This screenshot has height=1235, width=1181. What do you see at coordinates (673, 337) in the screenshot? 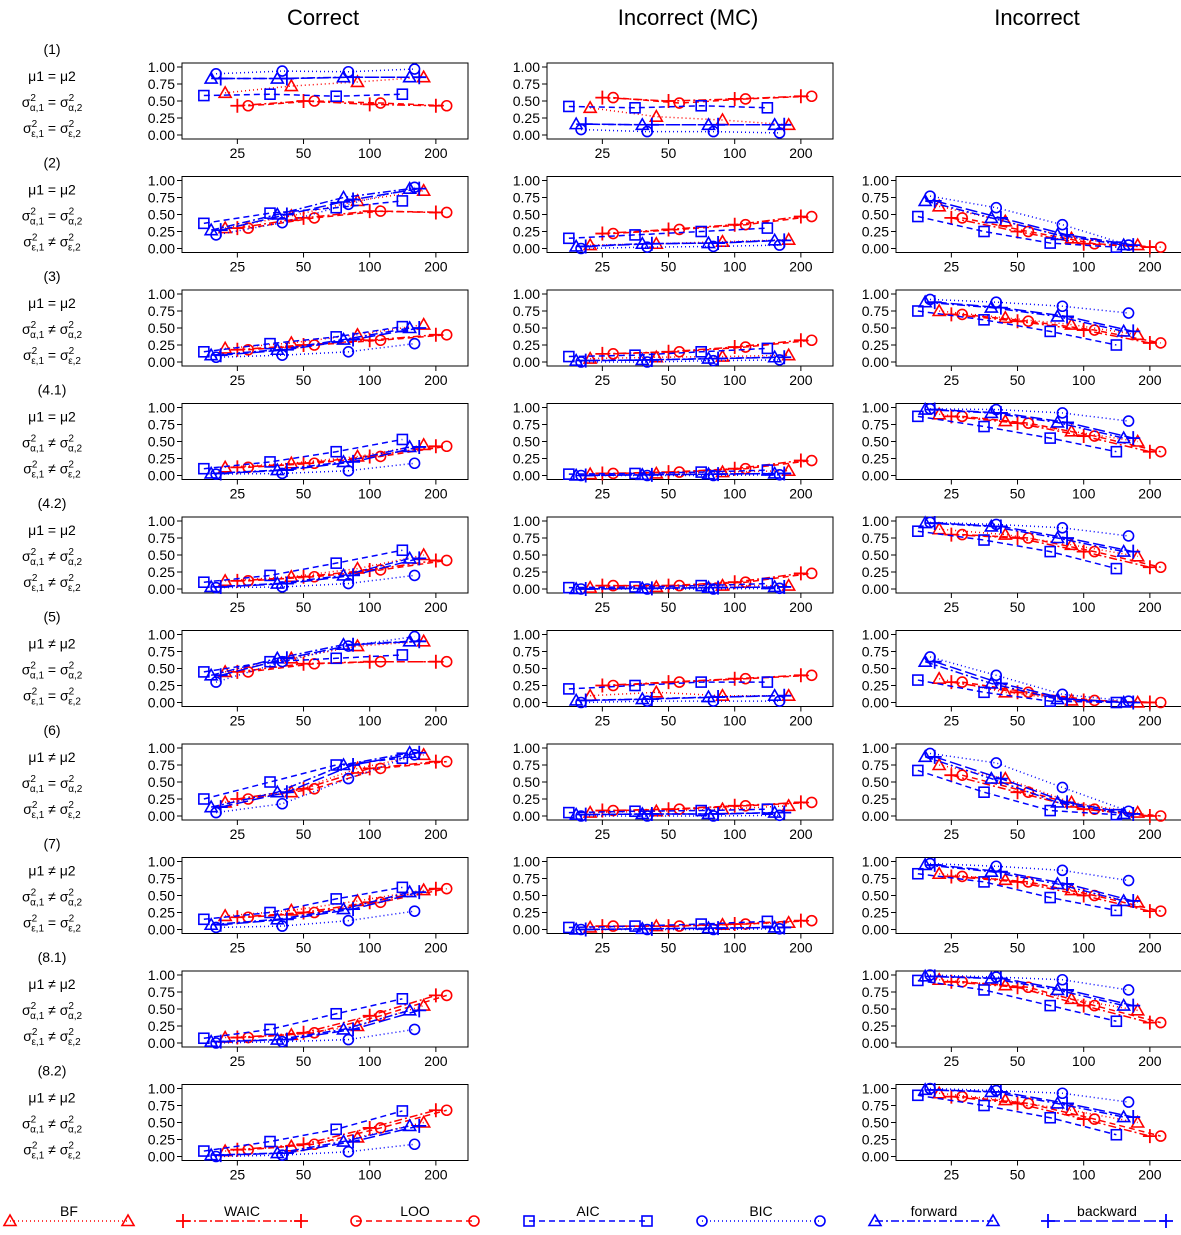
I see `panel-r2-c1: 0.000.250.500.751.00 25 50 100 200` at bounding box center [673, 337].